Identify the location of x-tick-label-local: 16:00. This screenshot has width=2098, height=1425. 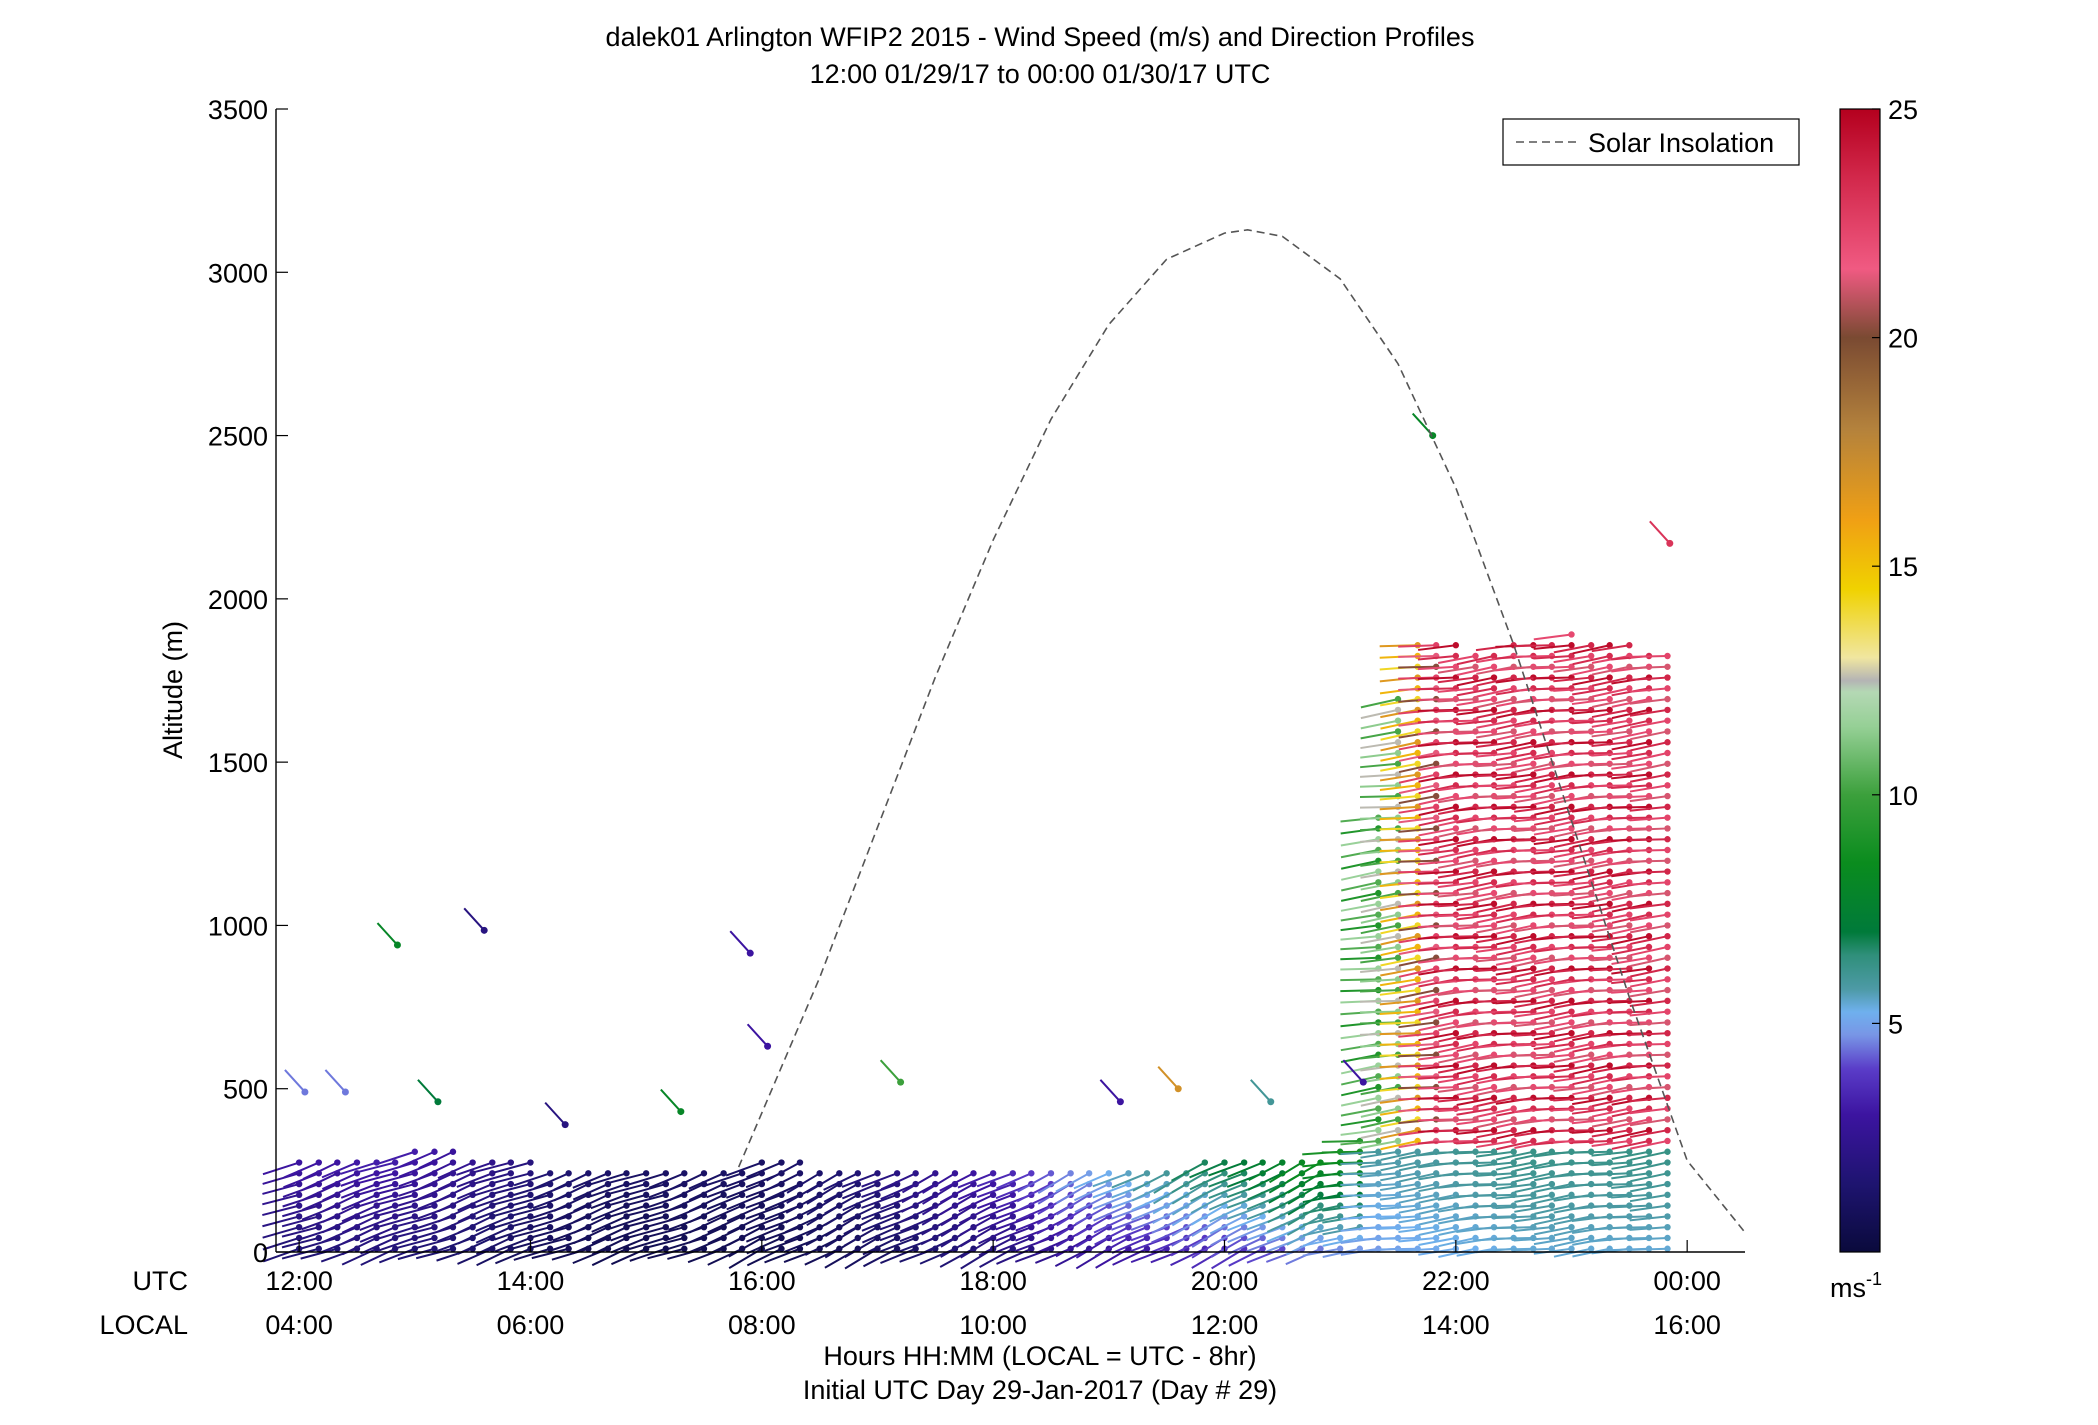
(1687, 1325).